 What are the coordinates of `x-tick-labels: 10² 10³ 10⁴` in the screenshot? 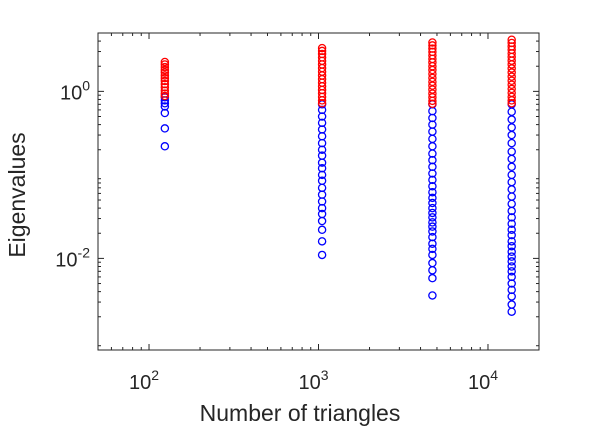 It's located at (313, 380).